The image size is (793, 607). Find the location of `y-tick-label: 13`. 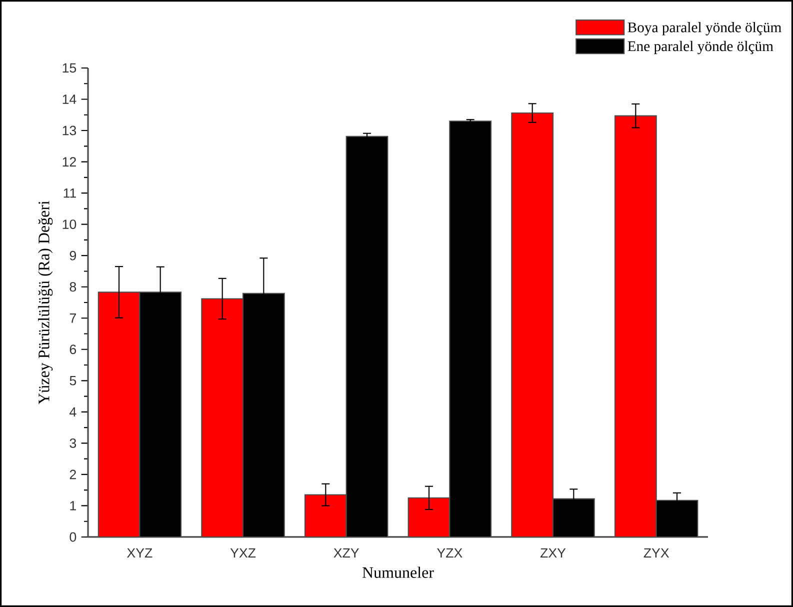

y-tick-label: 13 is located at coordinates (69, 131).